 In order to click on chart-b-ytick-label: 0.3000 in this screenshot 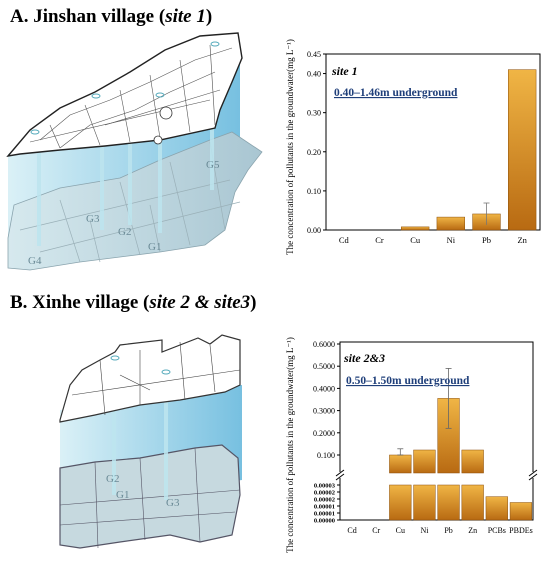, I will do `click(324, 411)`.